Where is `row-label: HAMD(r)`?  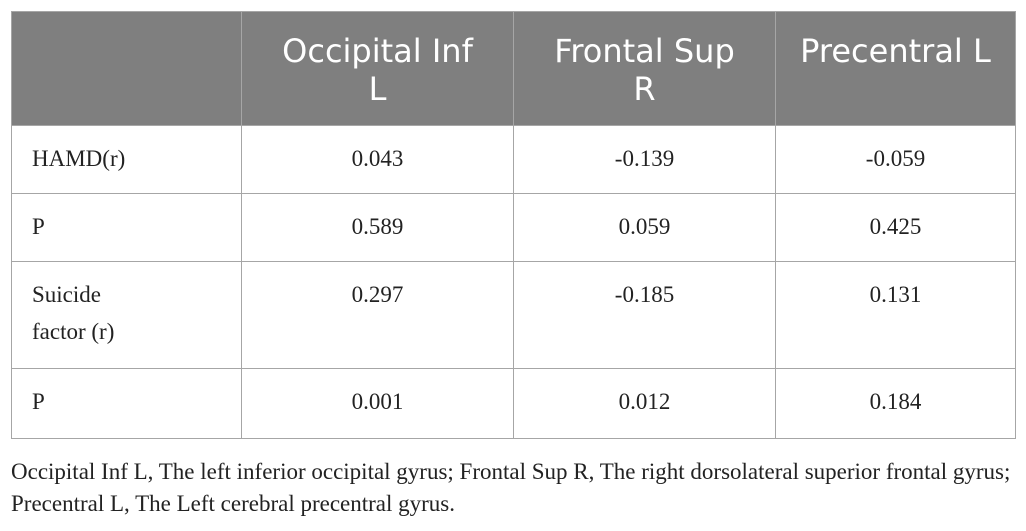
row-label: HAMD(r) is located at coordinates (126, 159).